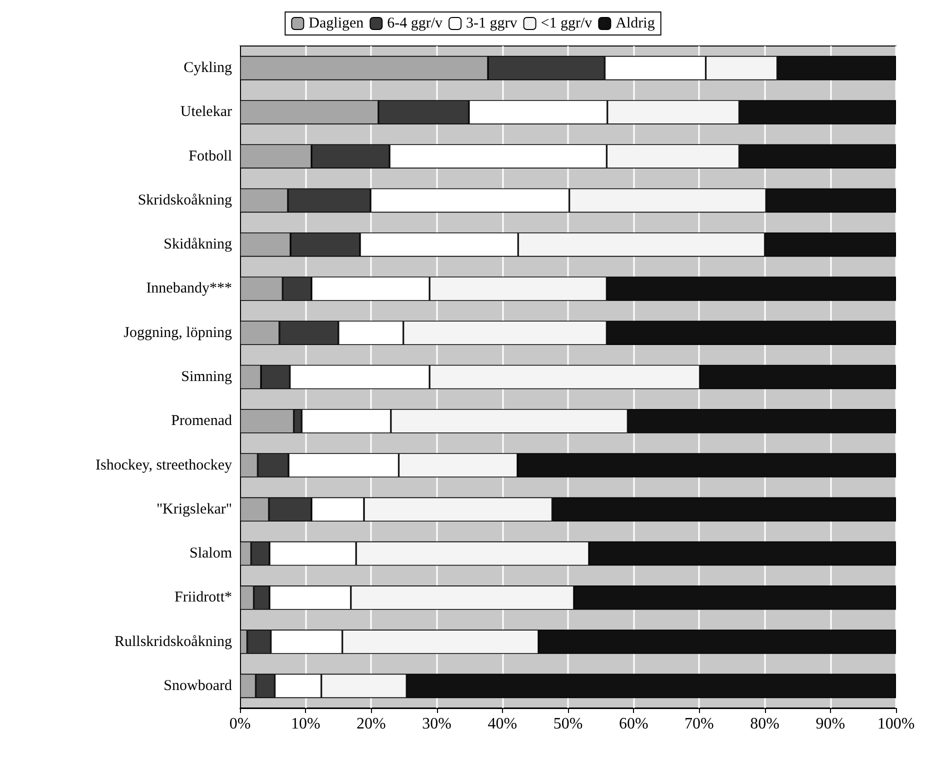 This screenshot has height=769, width=948. I want to click on x-tick-label: 10%, so click(305, 724).